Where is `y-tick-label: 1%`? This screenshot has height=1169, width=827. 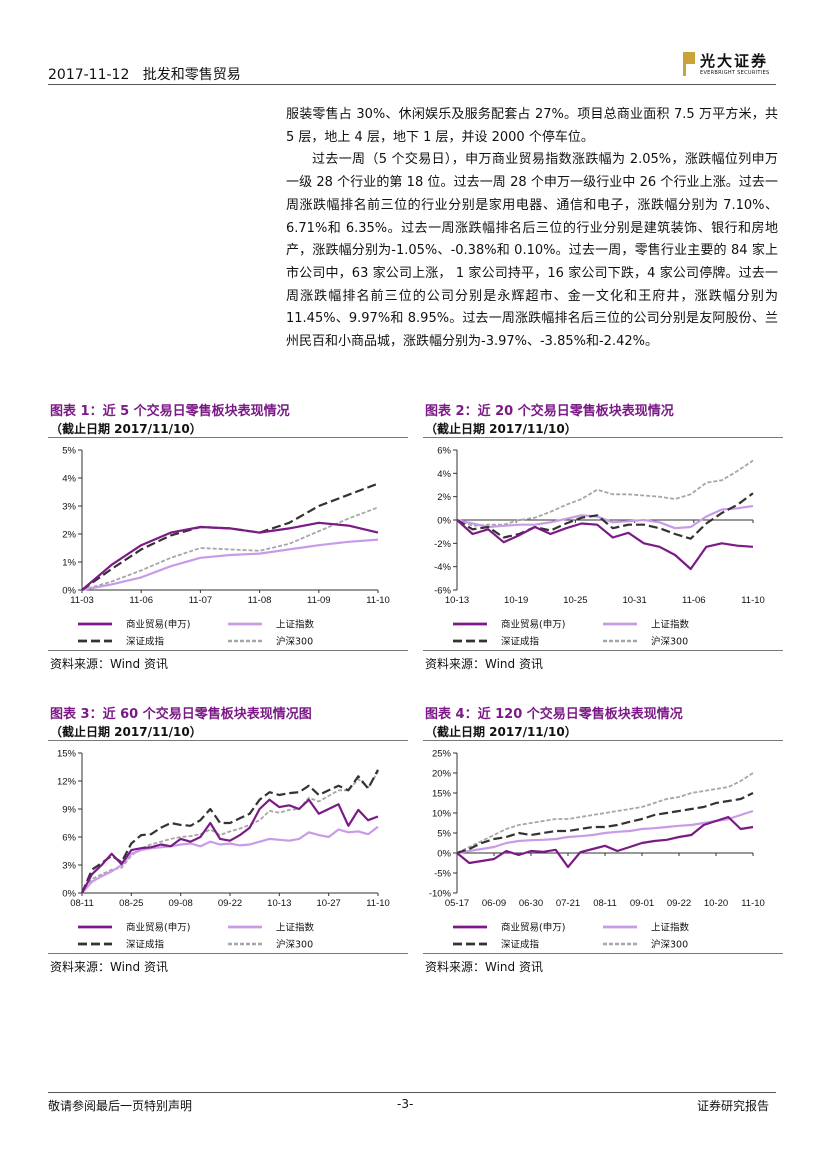 y-tick-label: 1% is located at coordinates (69, 563).